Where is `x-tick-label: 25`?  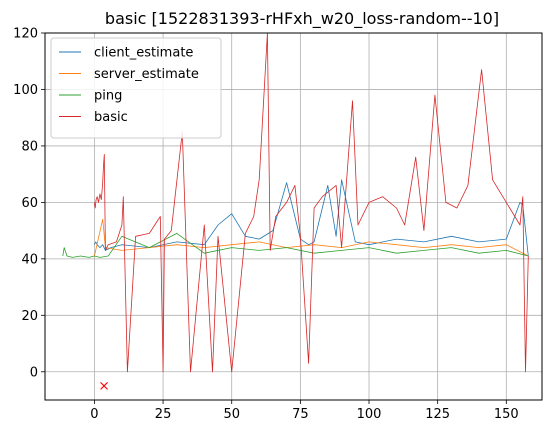
x-tick-label: 25 is located at coordinates (163, 414).